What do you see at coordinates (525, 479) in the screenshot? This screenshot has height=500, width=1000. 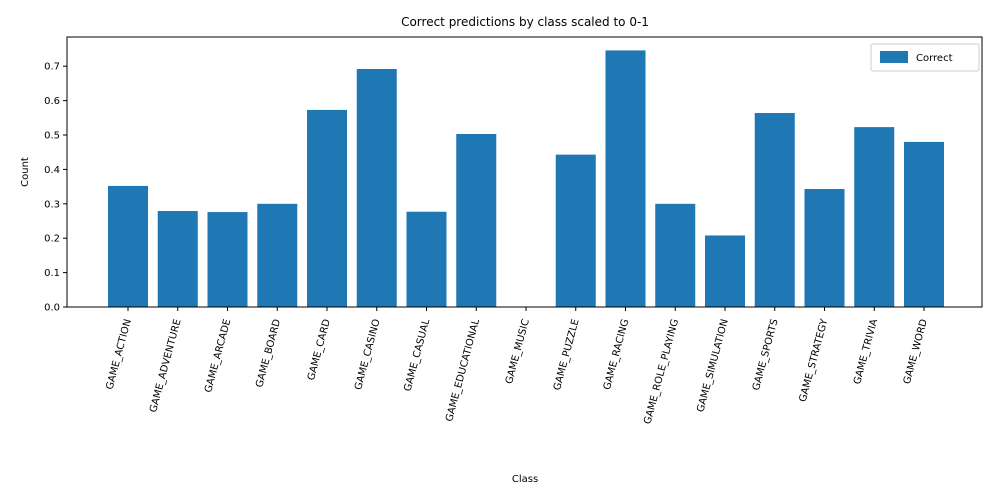 I see `x-axis-label: Class` at bounding box center [525, 479].